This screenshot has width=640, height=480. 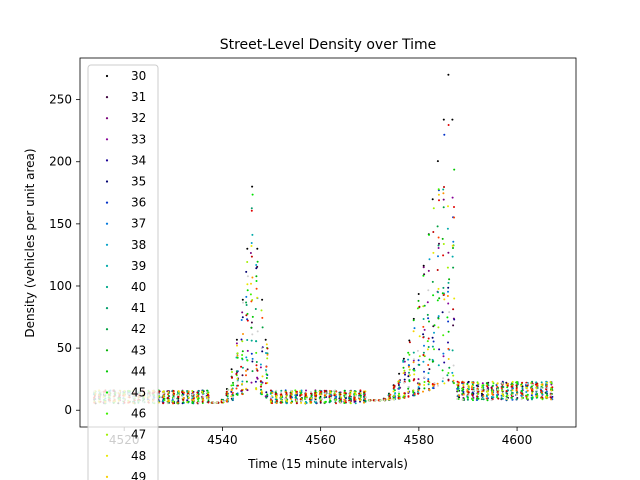 I want to click on x-axis-ticks: 45204540456045804600, so click(x=320, y=437).